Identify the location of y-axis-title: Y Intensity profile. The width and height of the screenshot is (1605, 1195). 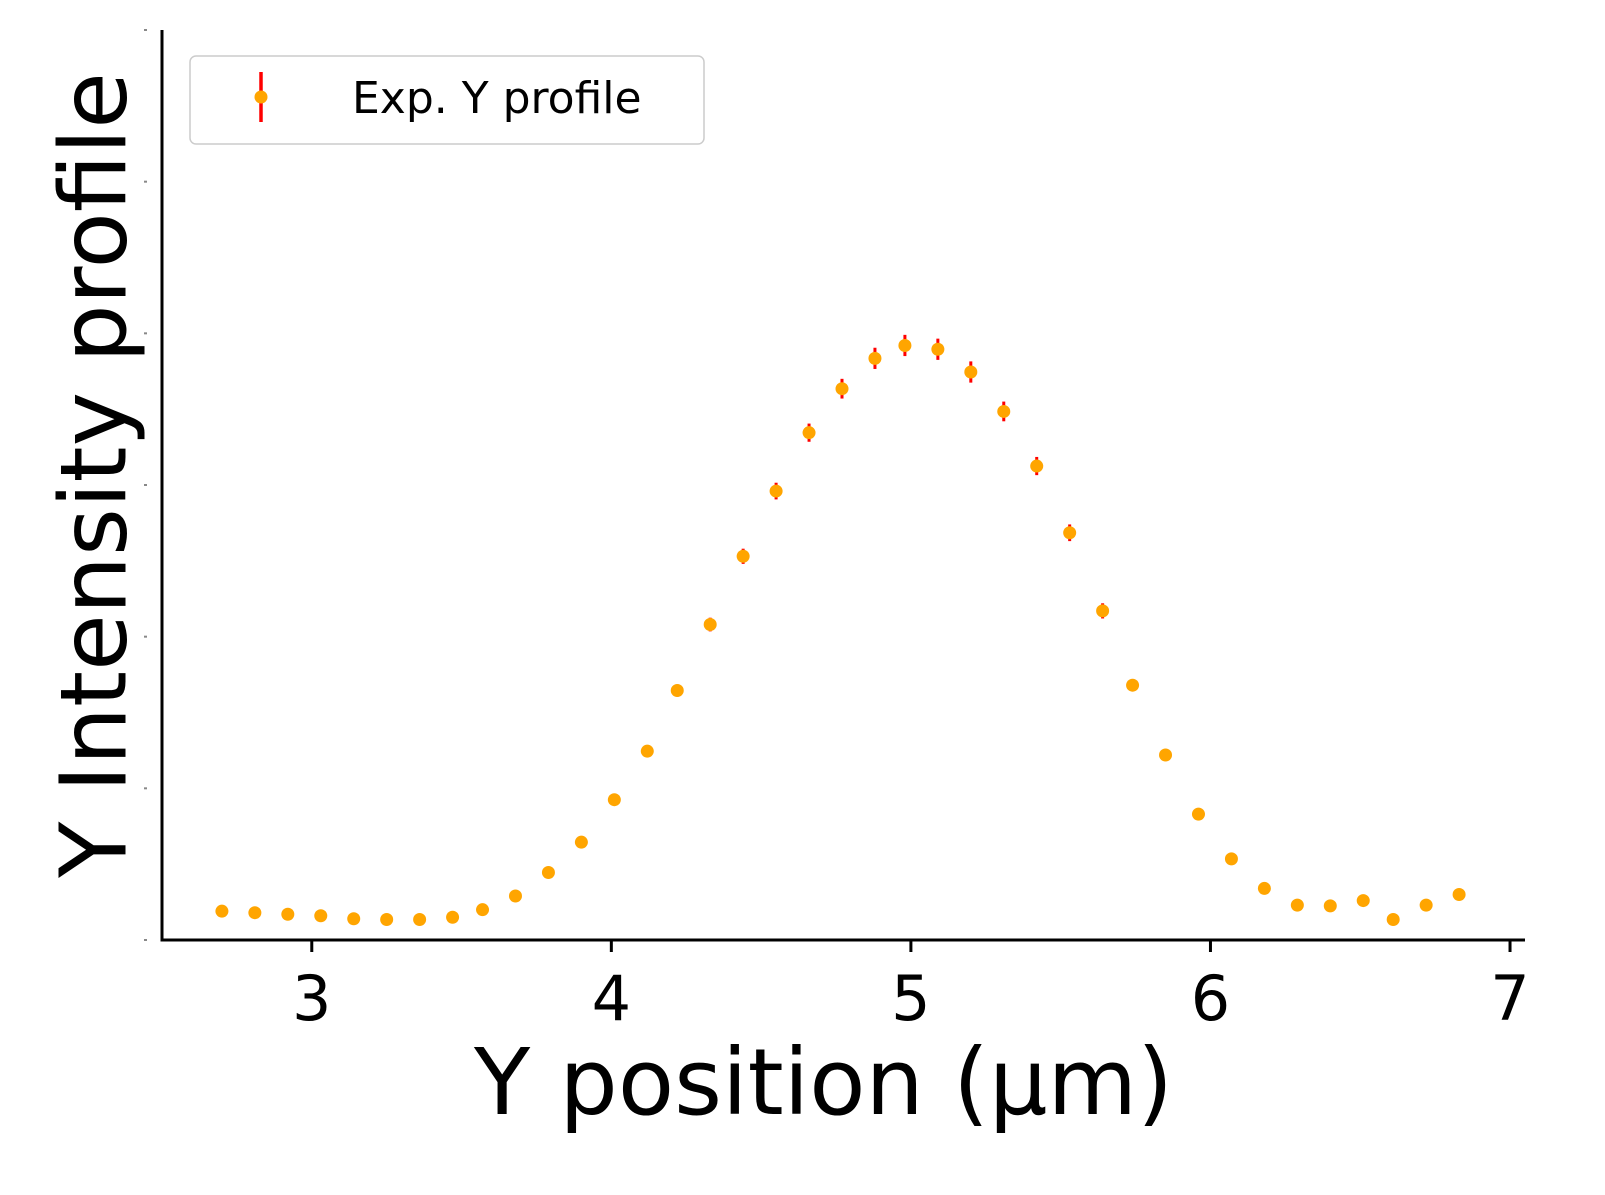
(93, 475).